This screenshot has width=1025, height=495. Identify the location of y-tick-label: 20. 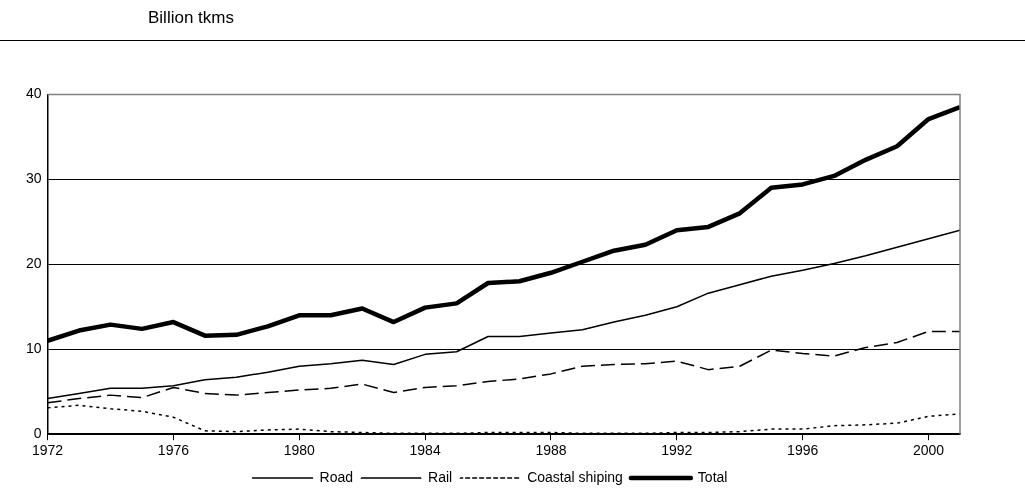
(33, 263).